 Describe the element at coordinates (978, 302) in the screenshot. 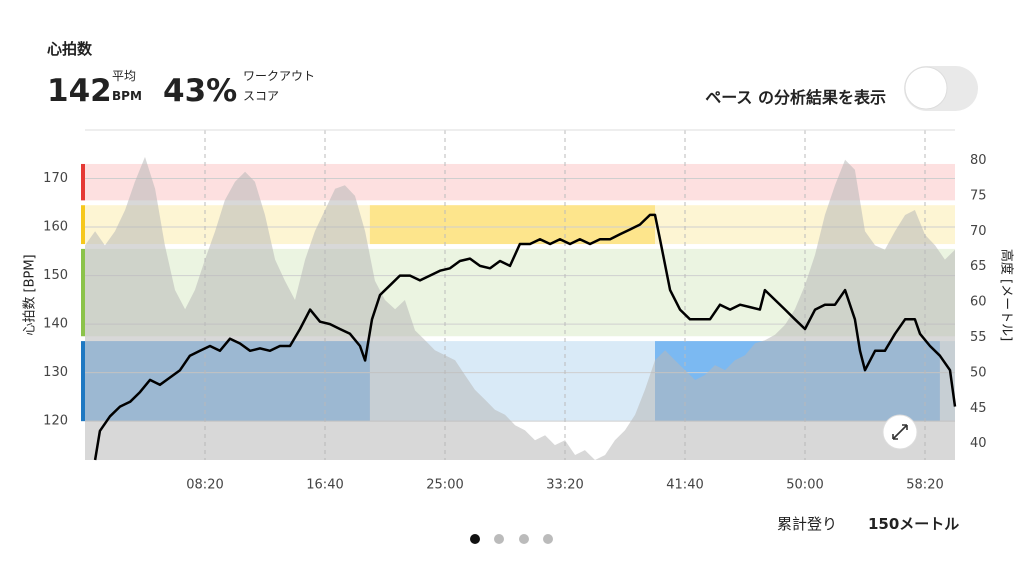

I see `y2-tick-label: 60` at that location.